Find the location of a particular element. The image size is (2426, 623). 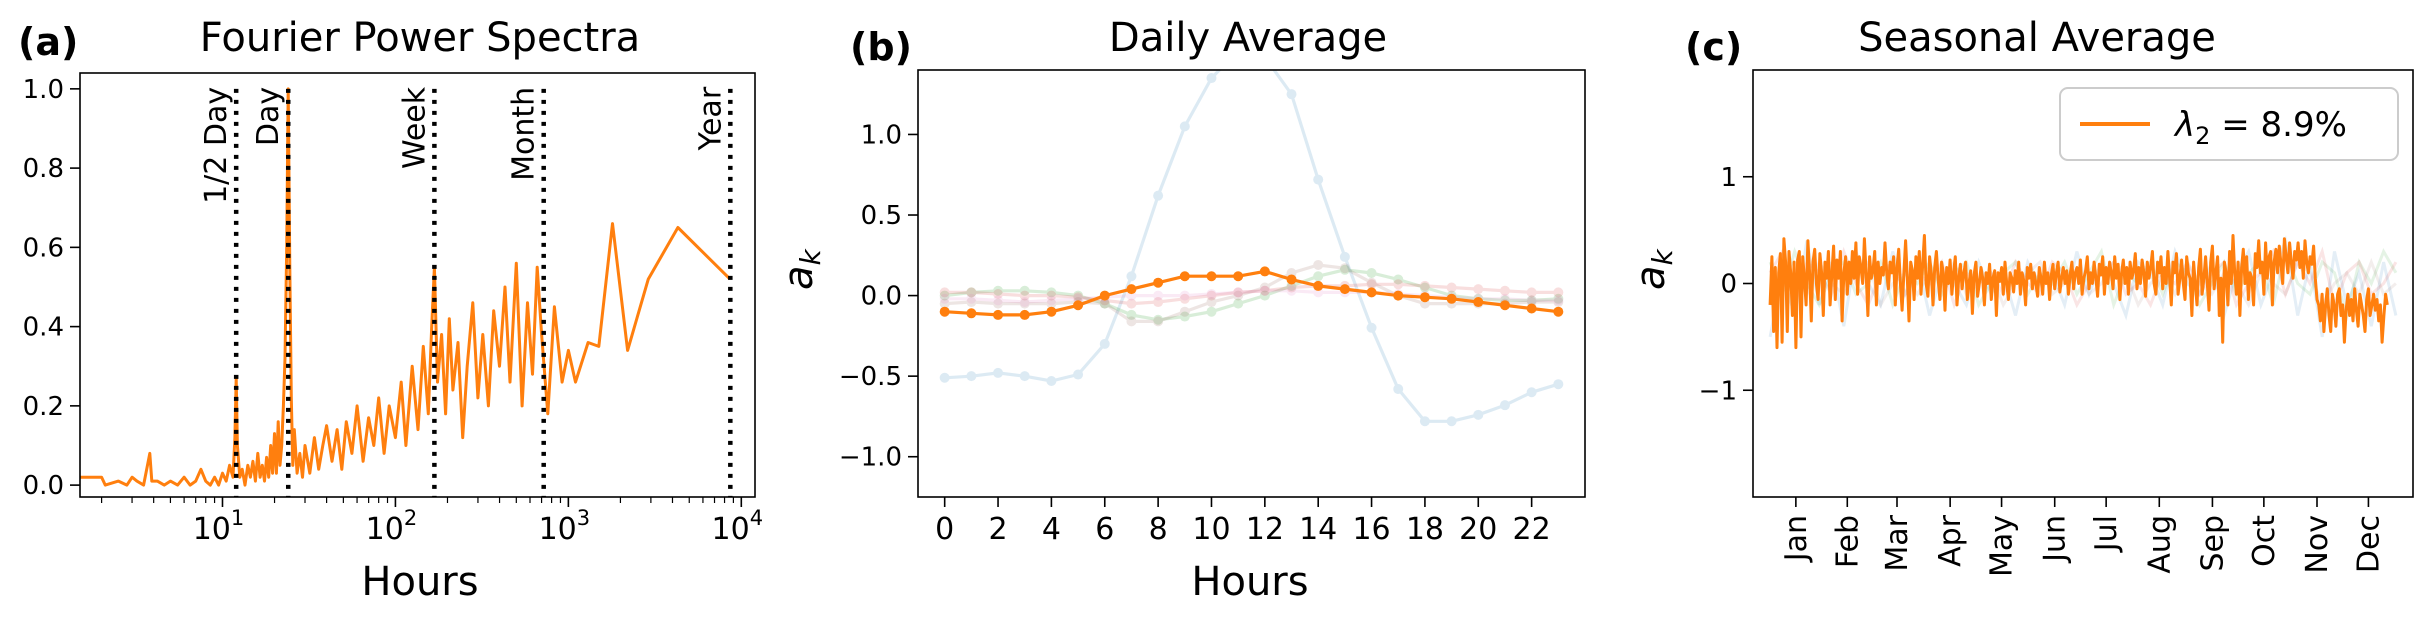

x-tick-label-b: 6 is located at coordinates (1104, 529).